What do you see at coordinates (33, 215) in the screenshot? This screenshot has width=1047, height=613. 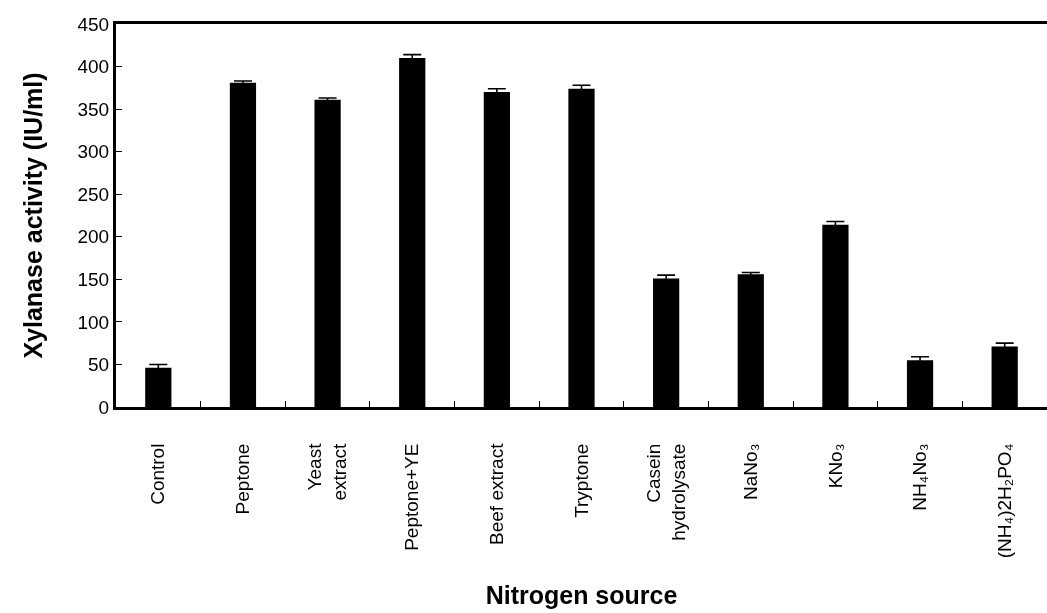 I see `y-axis-title: Xylanase activity (IU/ml)` at bounding box center [33, 215].